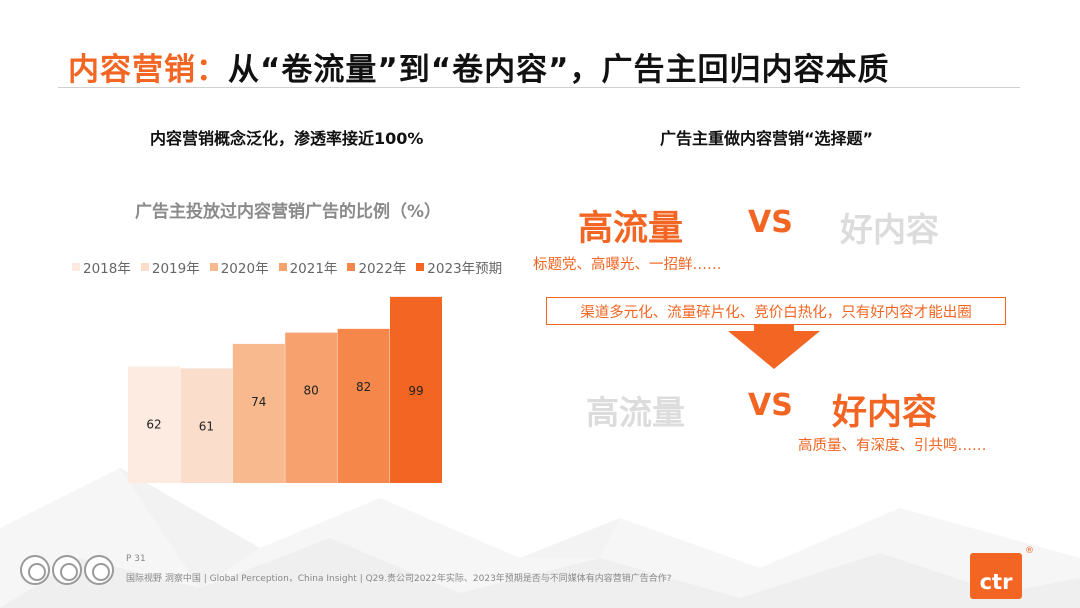  Describe the element at coordinates (313, 269) in the screenshot. I see `legend-label: 2021年` at that location.